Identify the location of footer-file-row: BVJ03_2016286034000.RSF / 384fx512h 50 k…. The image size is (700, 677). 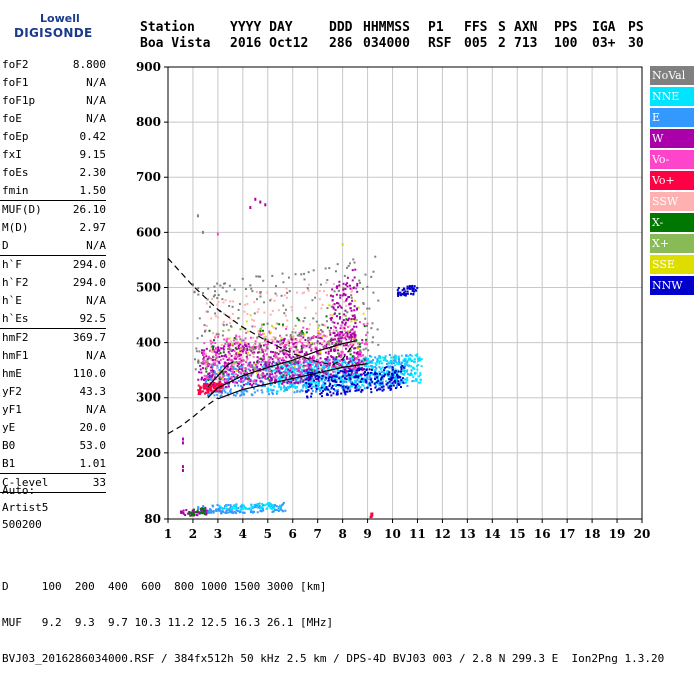
(333, 658).